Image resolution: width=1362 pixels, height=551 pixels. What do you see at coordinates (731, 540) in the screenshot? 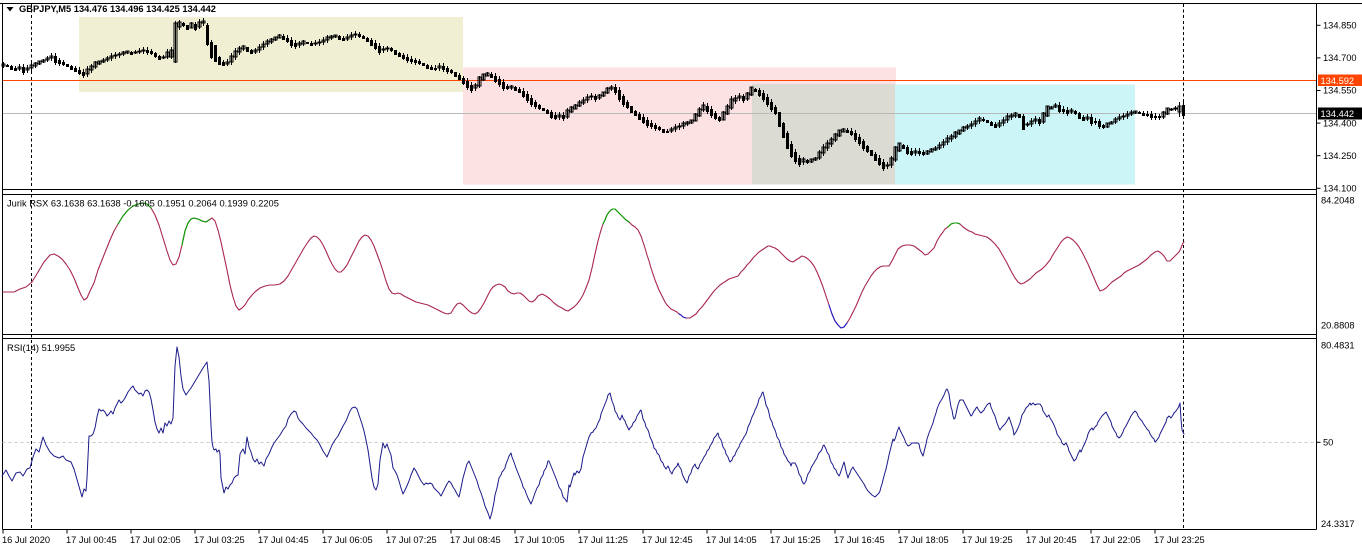
I see `svg-text: 17 Jul 14:05` at bounding box center [731, 540].